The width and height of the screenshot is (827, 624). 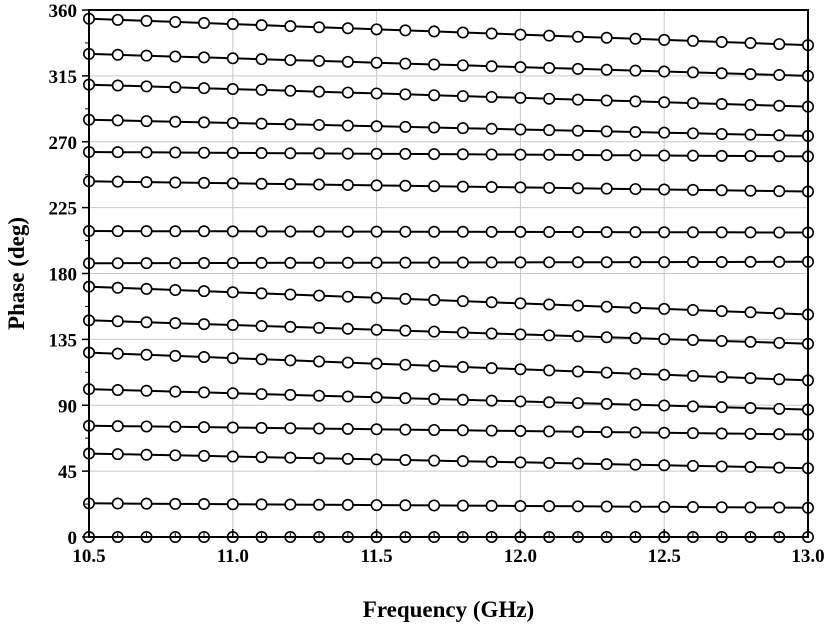 I want to click on x-tick-label: 11.5, so click(x=376, y=556).